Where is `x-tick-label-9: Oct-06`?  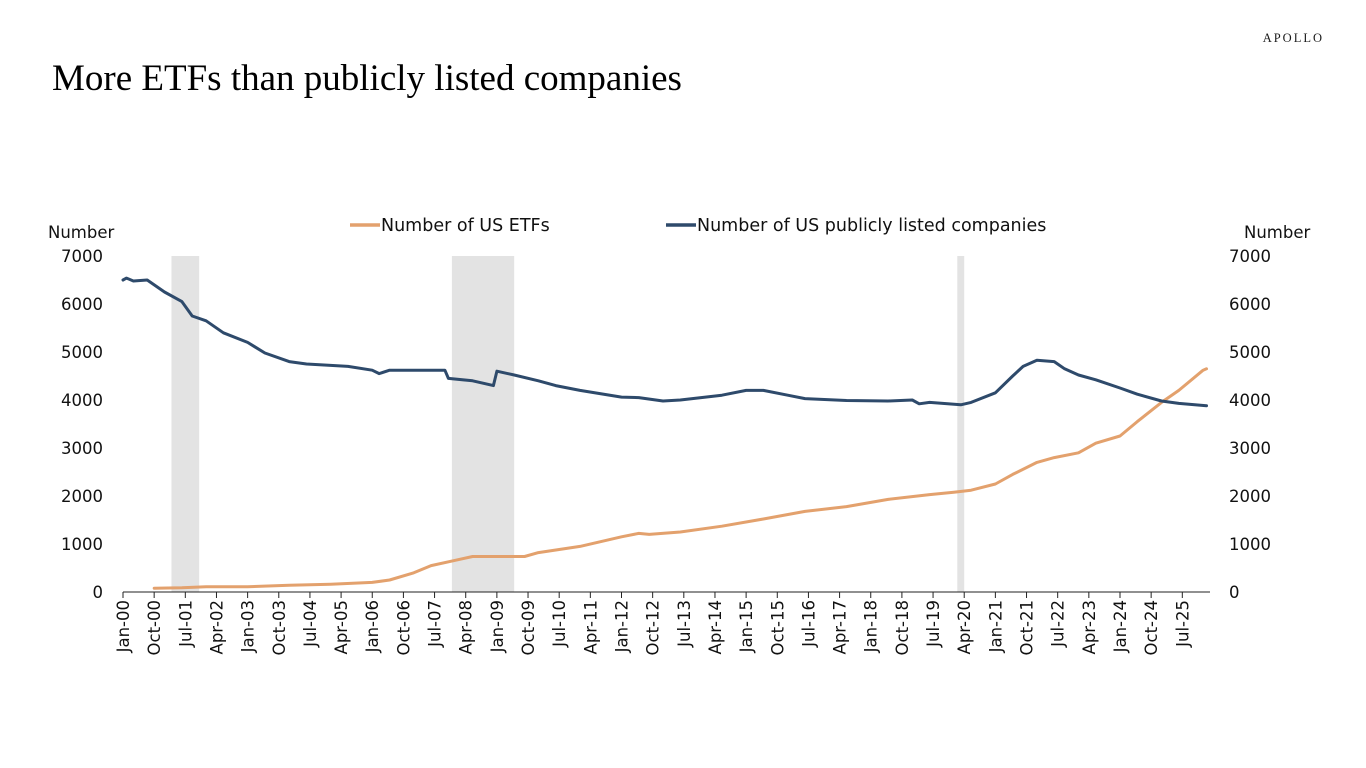 x-tick-label-9: Oct-06 is located at coordinates (403, 627).